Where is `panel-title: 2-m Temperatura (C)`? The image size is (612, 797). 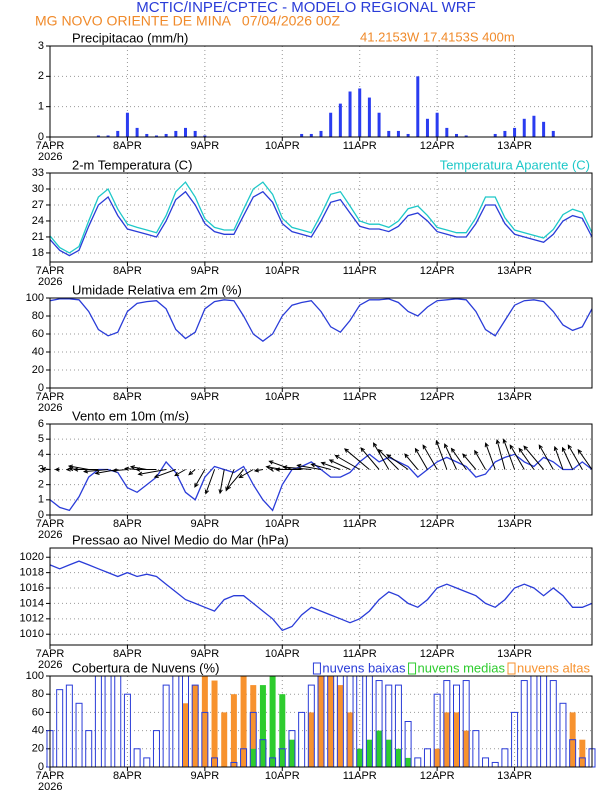
panel-title: 2-m Temperatura (C) is located at coordinates (132, 164).